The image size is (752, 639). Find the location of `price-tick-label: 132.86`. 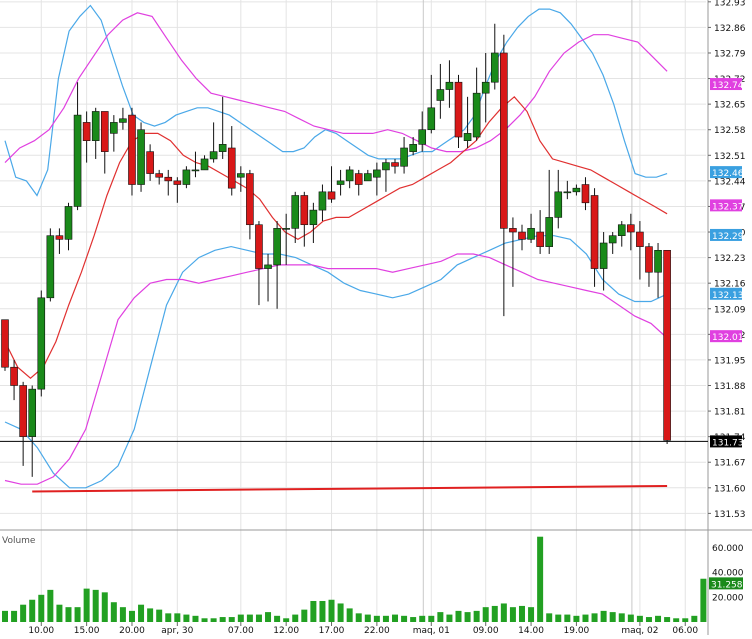

price-tick-label: 132.86 is located at coordinates (730, 29).